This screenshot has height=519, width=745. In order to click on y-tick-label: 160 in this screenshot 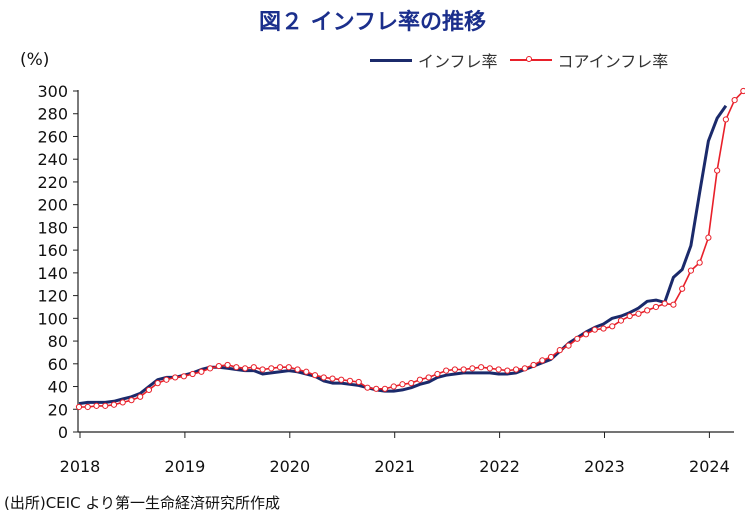, I will do `click(52, 250)`.